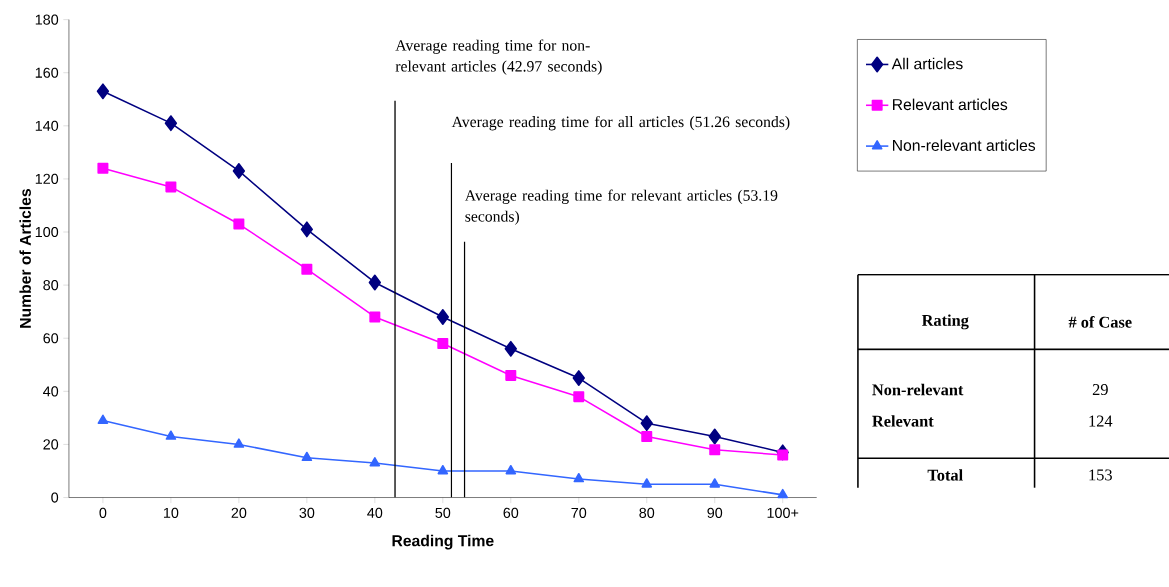 The width and height of the screenshot is (1169, 587). What do you see at coordinates (307, 513) in the screenshot?
I see `x-tick-label: 30` at bounding box center [307, 513].